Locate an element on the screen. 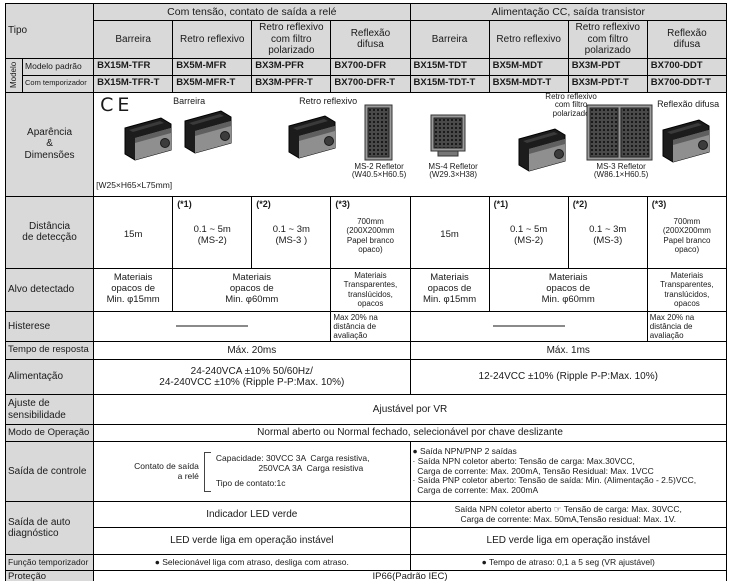  group-header-transistor: Alimentação CC, saída transistor is located at coordinates (568, 12).